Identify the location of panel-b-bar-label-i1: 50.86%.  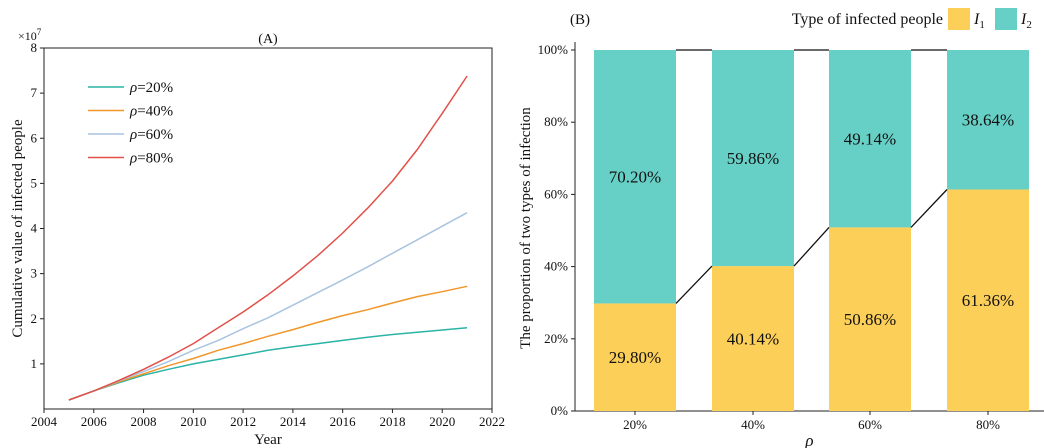
(870, 319).